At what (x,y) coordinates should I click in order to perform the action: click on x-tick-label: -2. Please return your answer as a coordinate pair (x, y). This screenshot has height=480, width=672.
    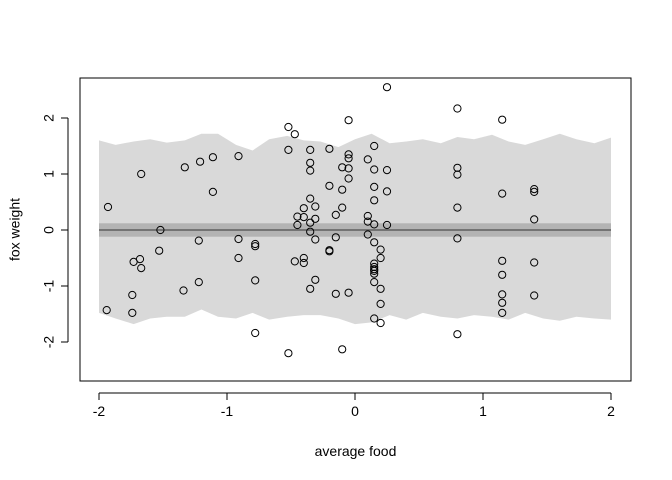
    Looking at the image, I should click on (99, 411).